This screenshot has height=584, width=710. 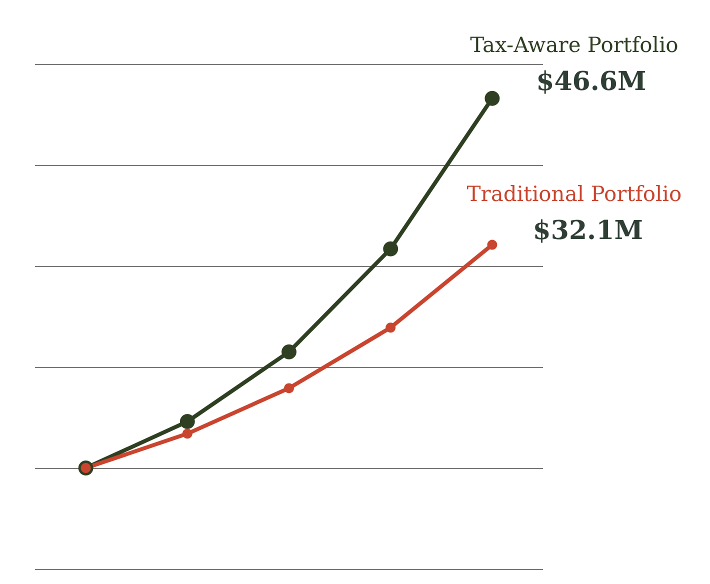 I want to click on data-label: $46.6M, so click(x=591, y=81).